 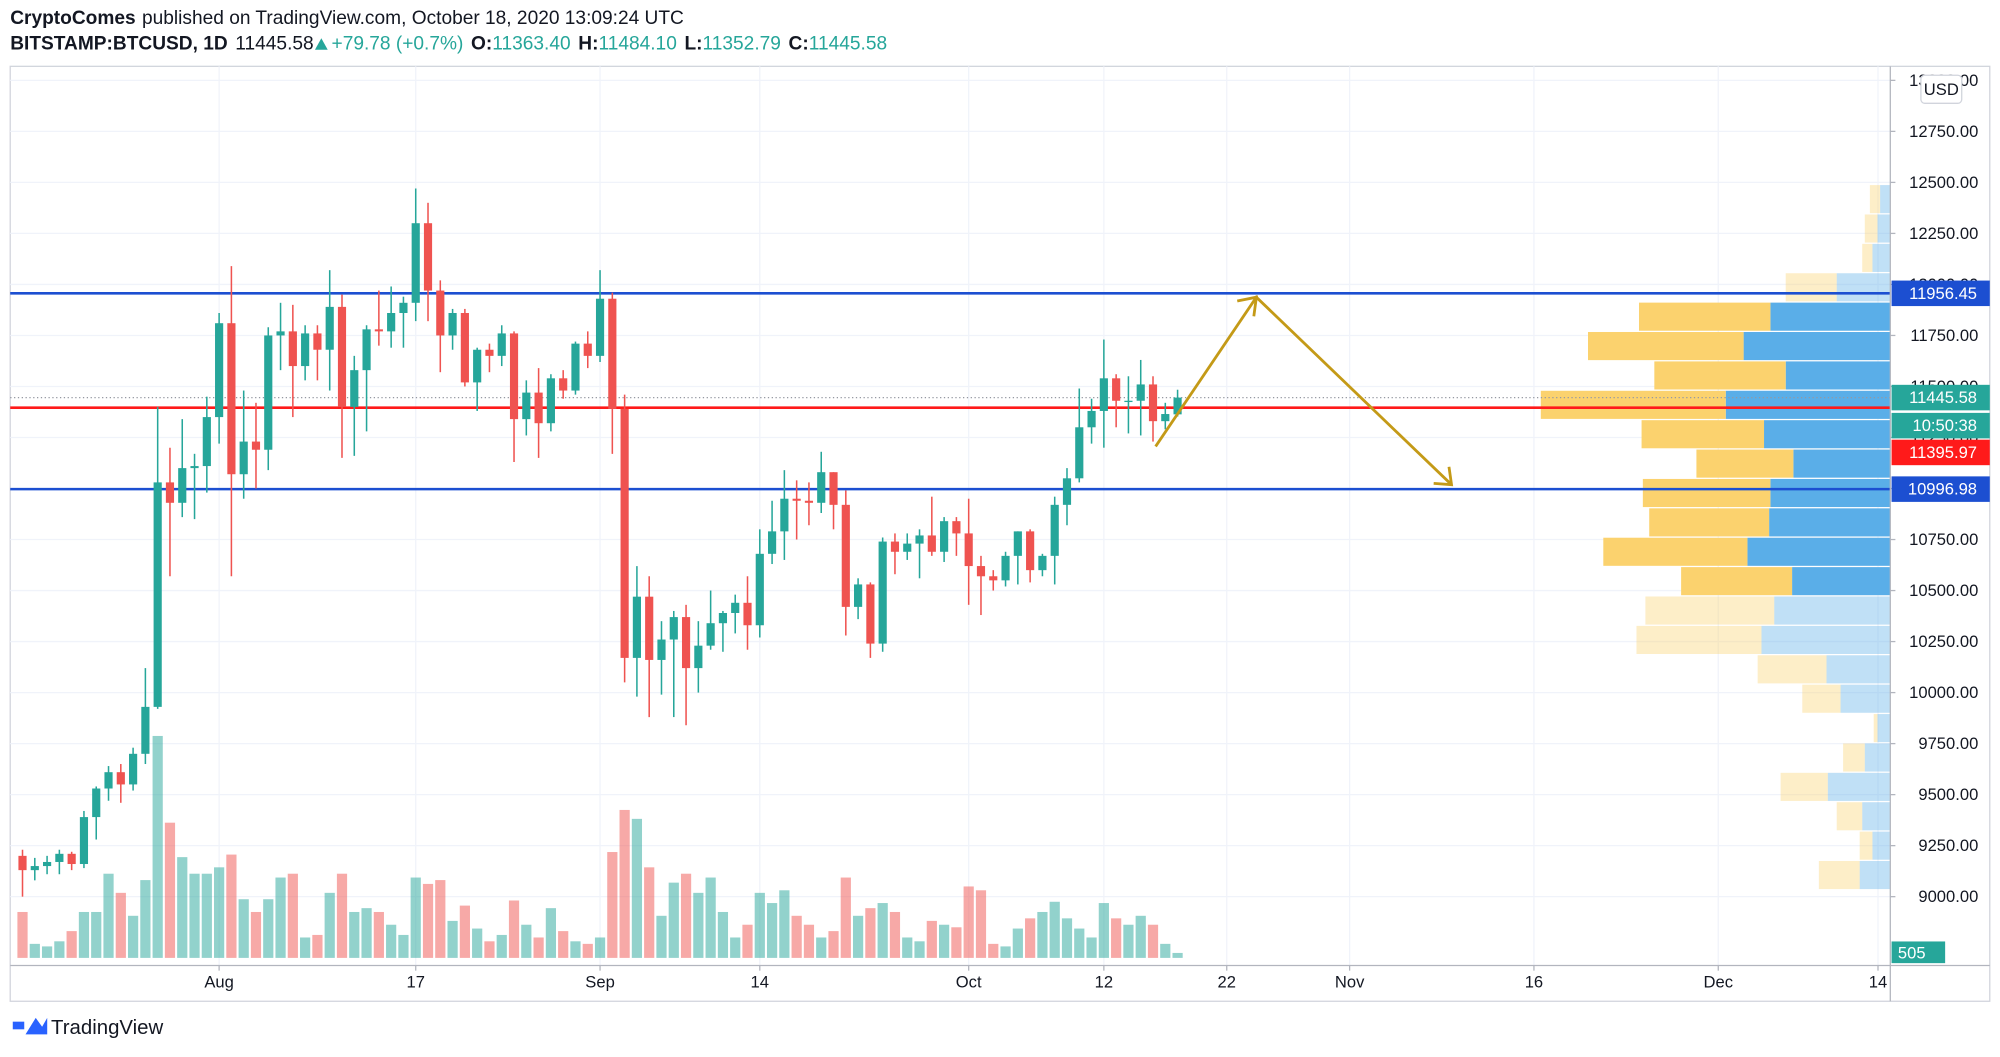 What do you see at coordinates (119, 43) in the screenshot?
I see `symbol: BITSTAMP:BTCUSD, 1D` at bounding box center [119, 43].